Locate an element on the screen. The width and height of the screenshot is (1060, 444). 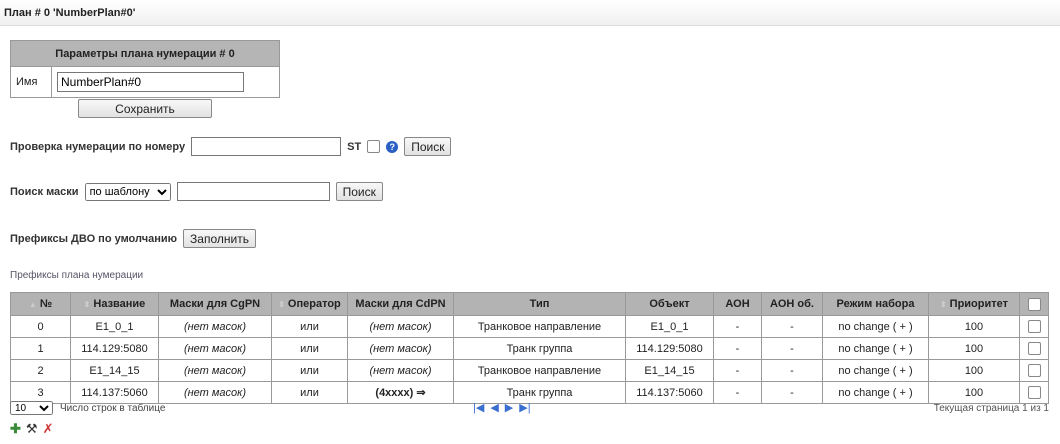
column-header-label: АОН is located at coordinates (737, 304).